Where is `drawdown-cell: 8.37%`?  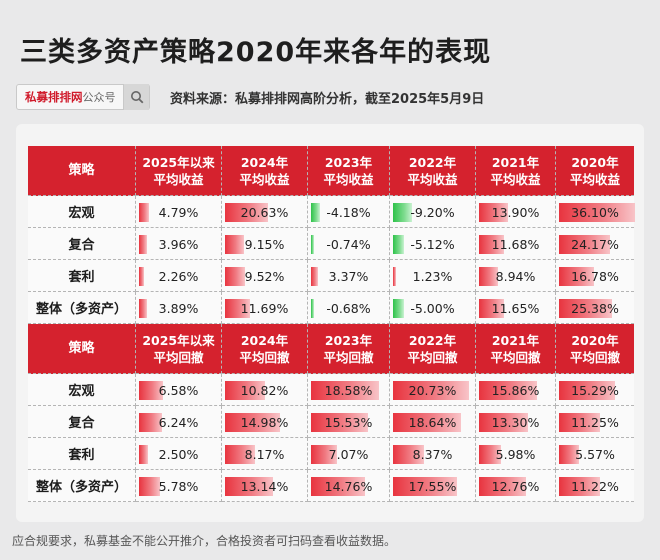 drawdown-cell: 8.37% is located at coordinates (433, 454).